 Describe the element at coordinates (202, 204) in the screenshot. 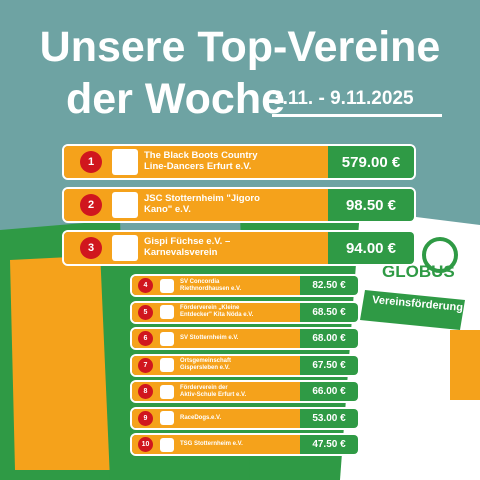

I see `club-name: JSC Stotternheim "Jigoro Kano" e.V.` at that location.